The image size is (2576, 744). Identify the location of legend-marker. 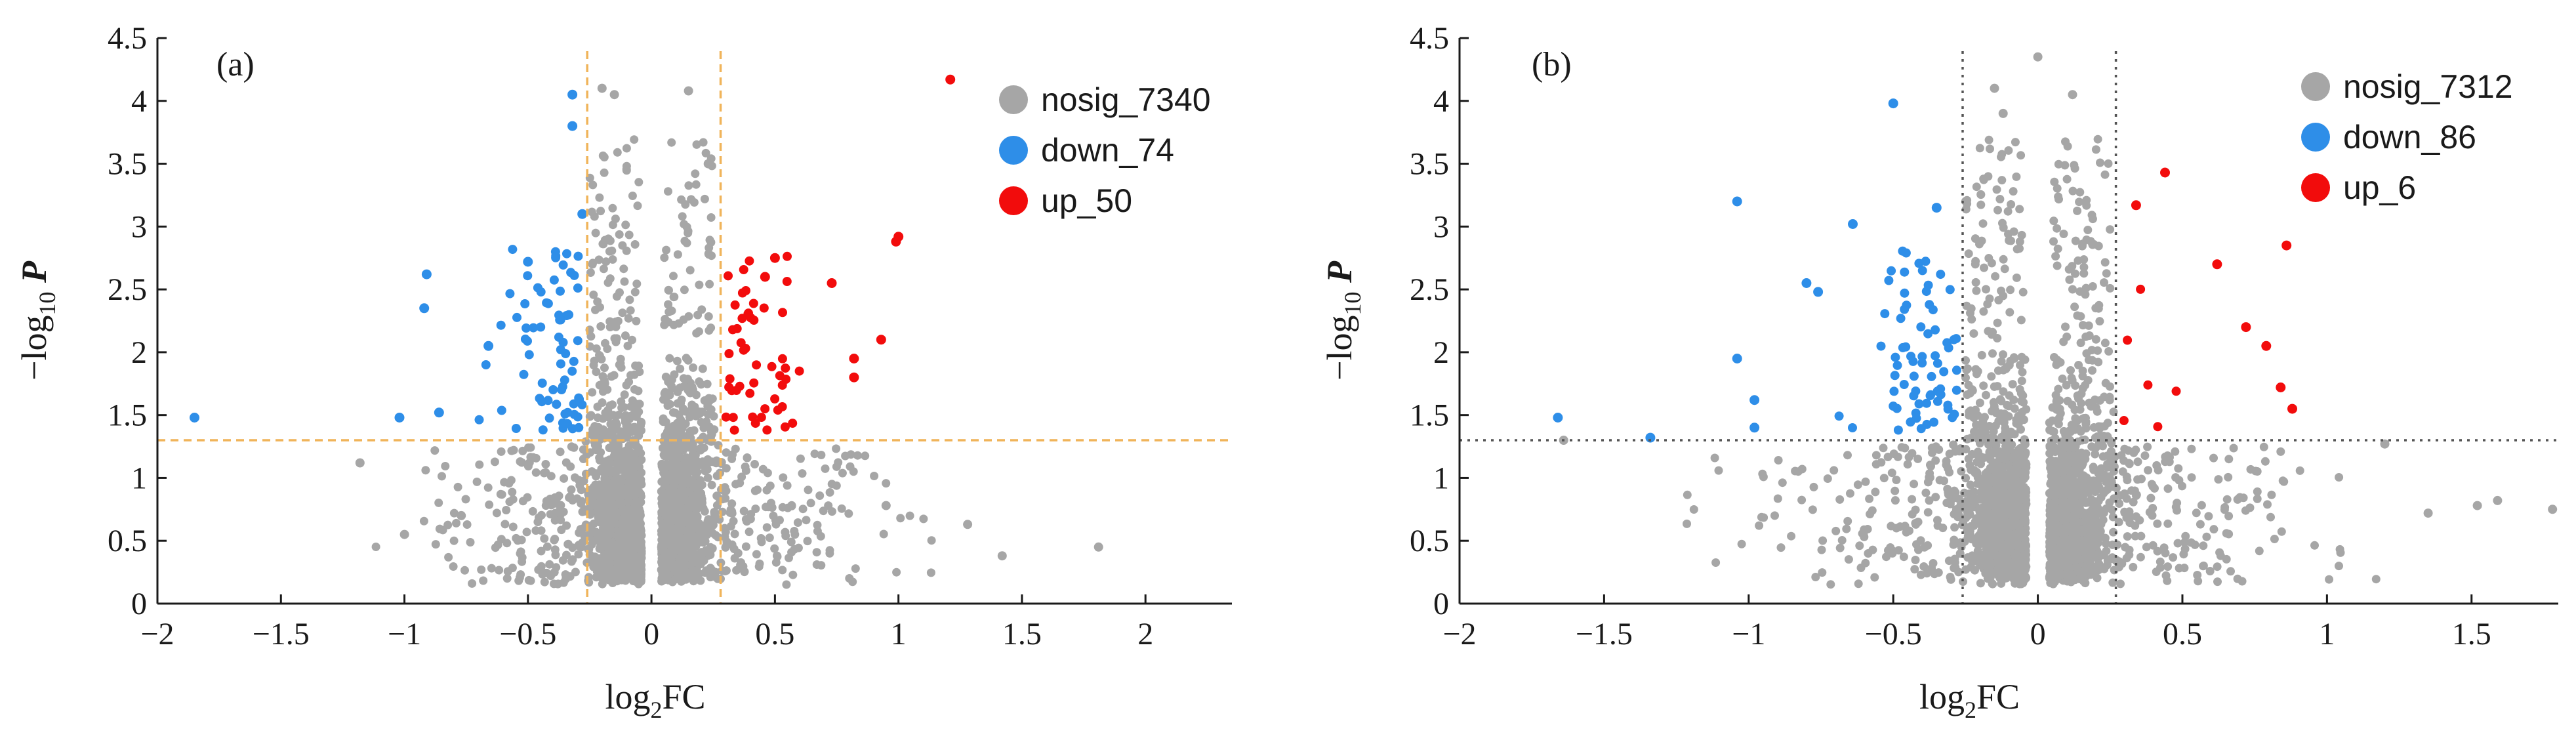
(1014, 200).